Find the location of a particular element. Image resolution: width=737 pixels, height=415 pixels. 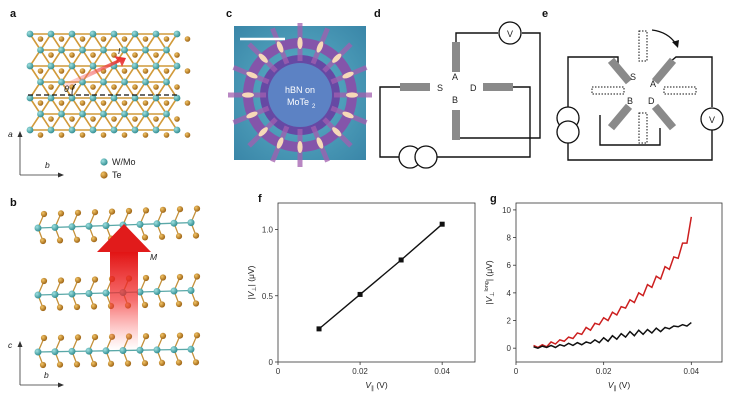

y-tick-label: 2 is located at coordinates (509, 321).